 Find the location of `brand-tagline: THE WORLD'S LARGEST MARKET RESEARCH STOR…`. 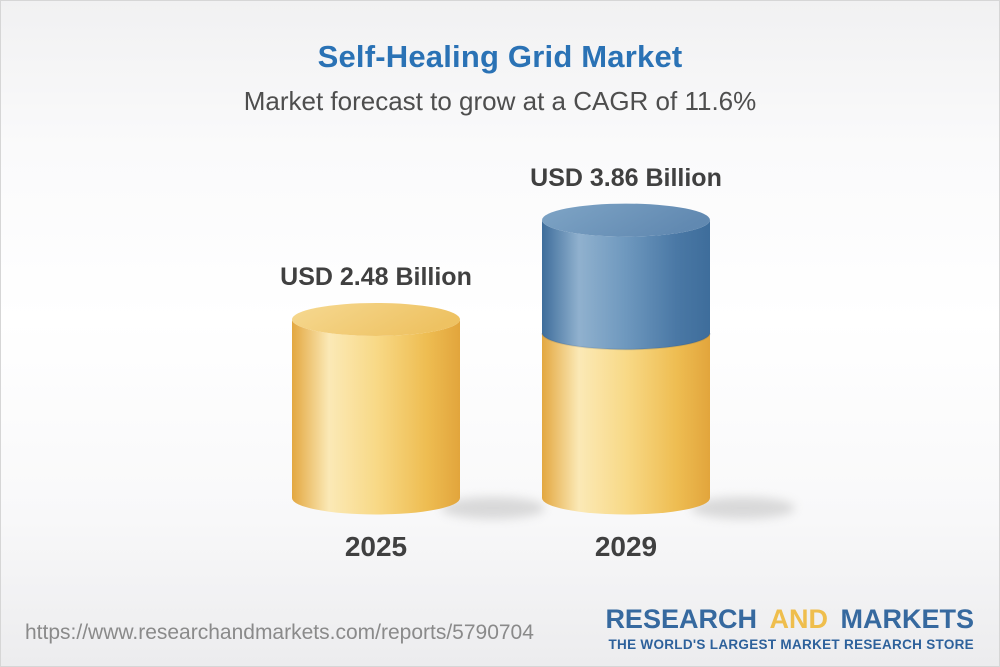

brand-tagline: THE WORLD'S LARGEST MARKET RESEARCH STOR… is located at coordinates (791, 644).